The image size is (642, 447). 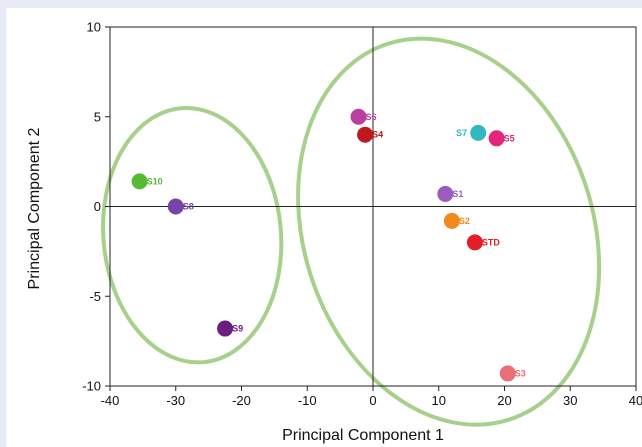 I want to click on x-tick-label: -30, so click(x=175, y=400).